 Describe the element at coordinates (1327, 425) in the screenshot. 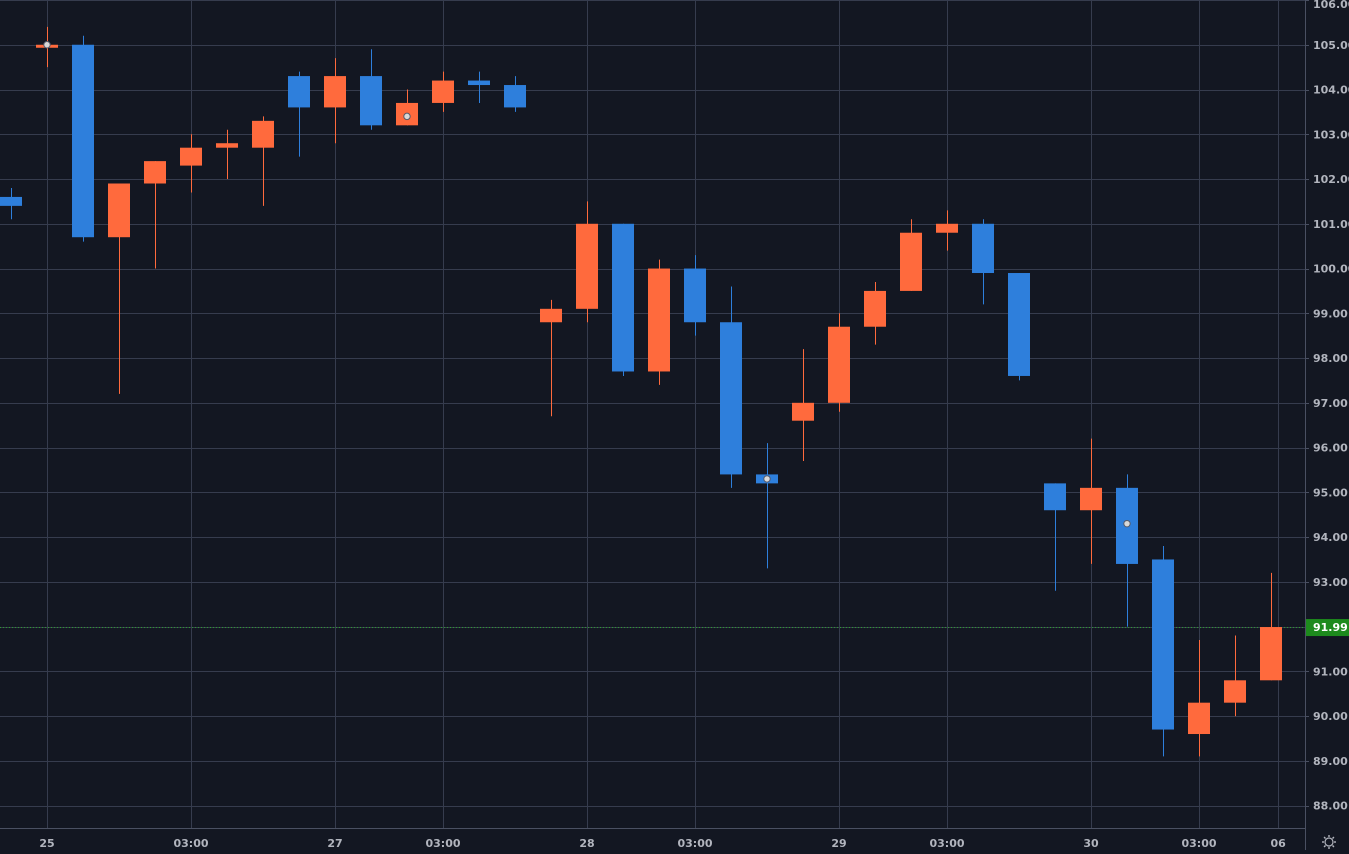

I see `price-axis-panel` at that location.